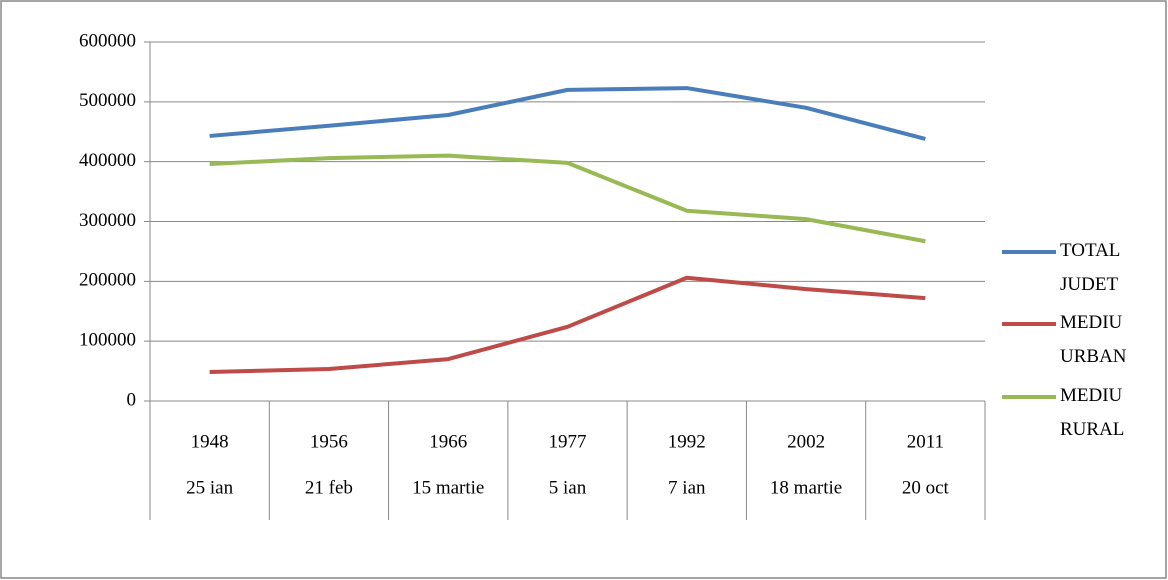  I want to click on x-tick-date: 15 martie, so click(448, 487).